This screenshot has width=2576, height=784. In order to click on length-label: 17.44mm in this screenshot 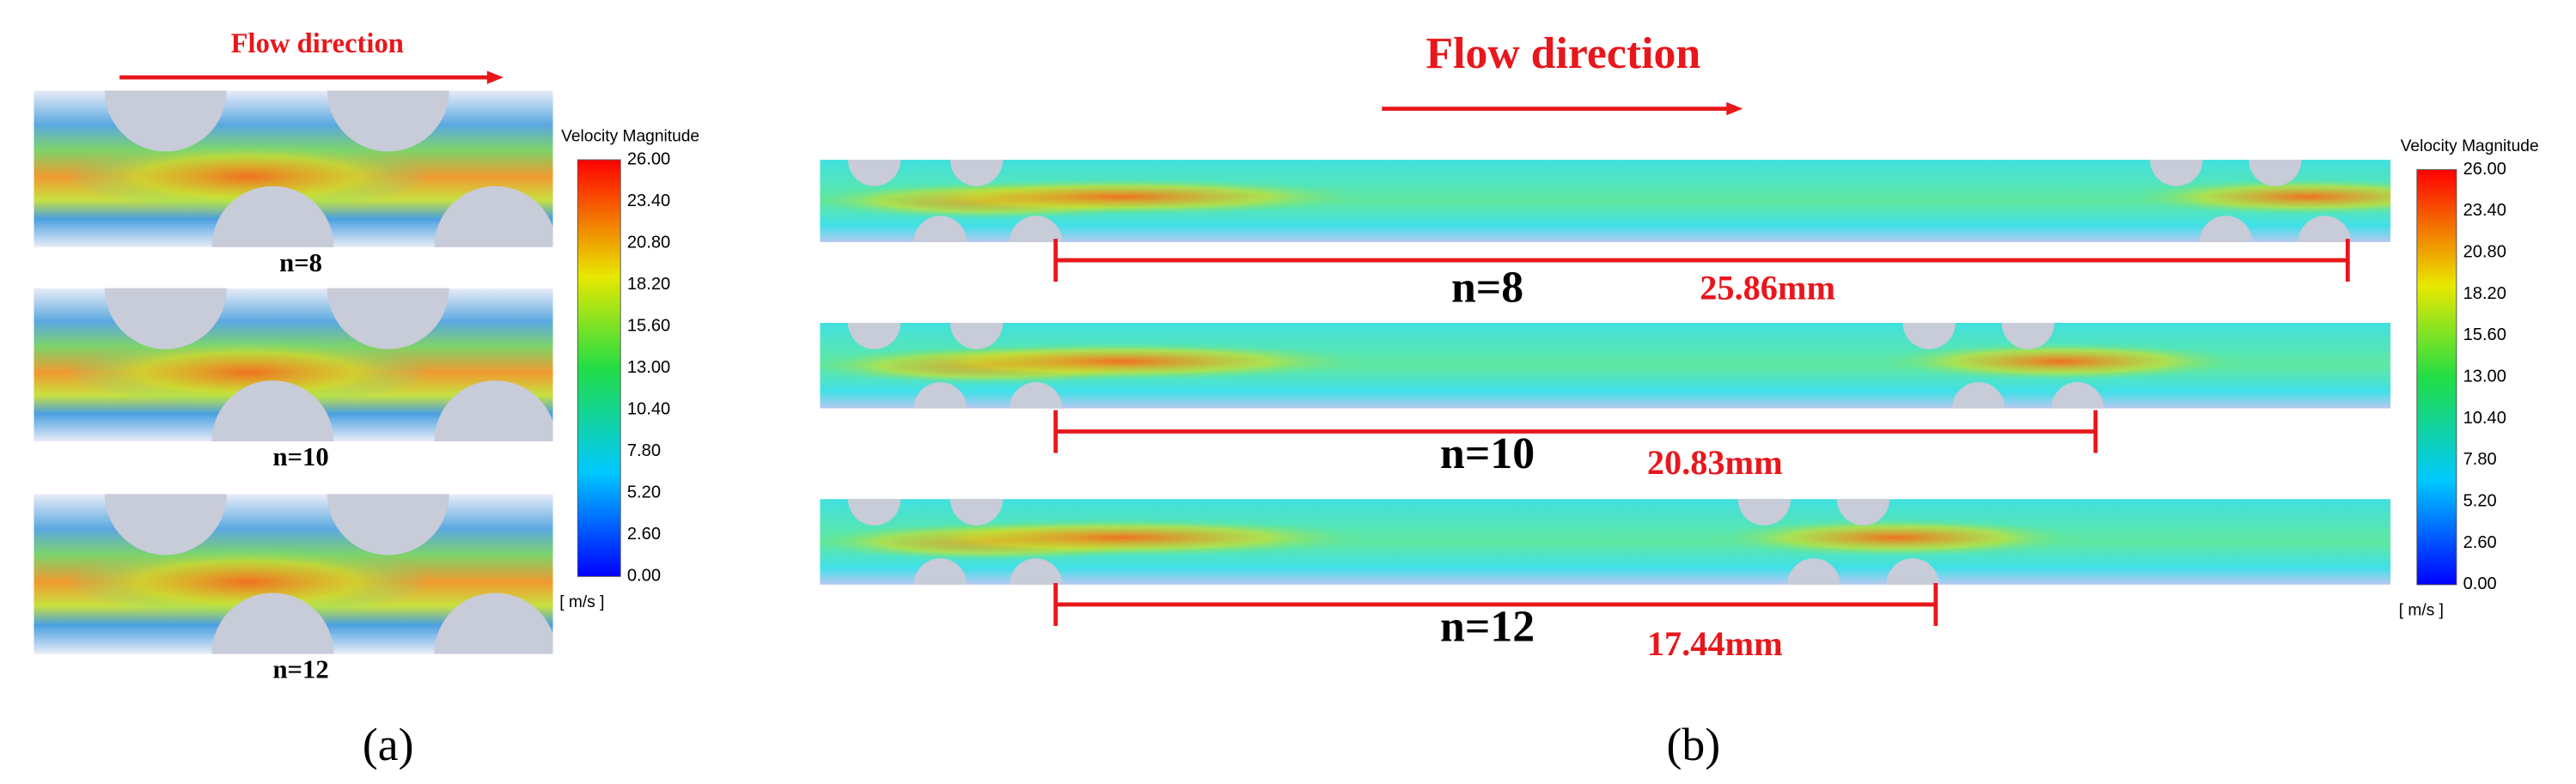, I will do `click(1715, 643)`.